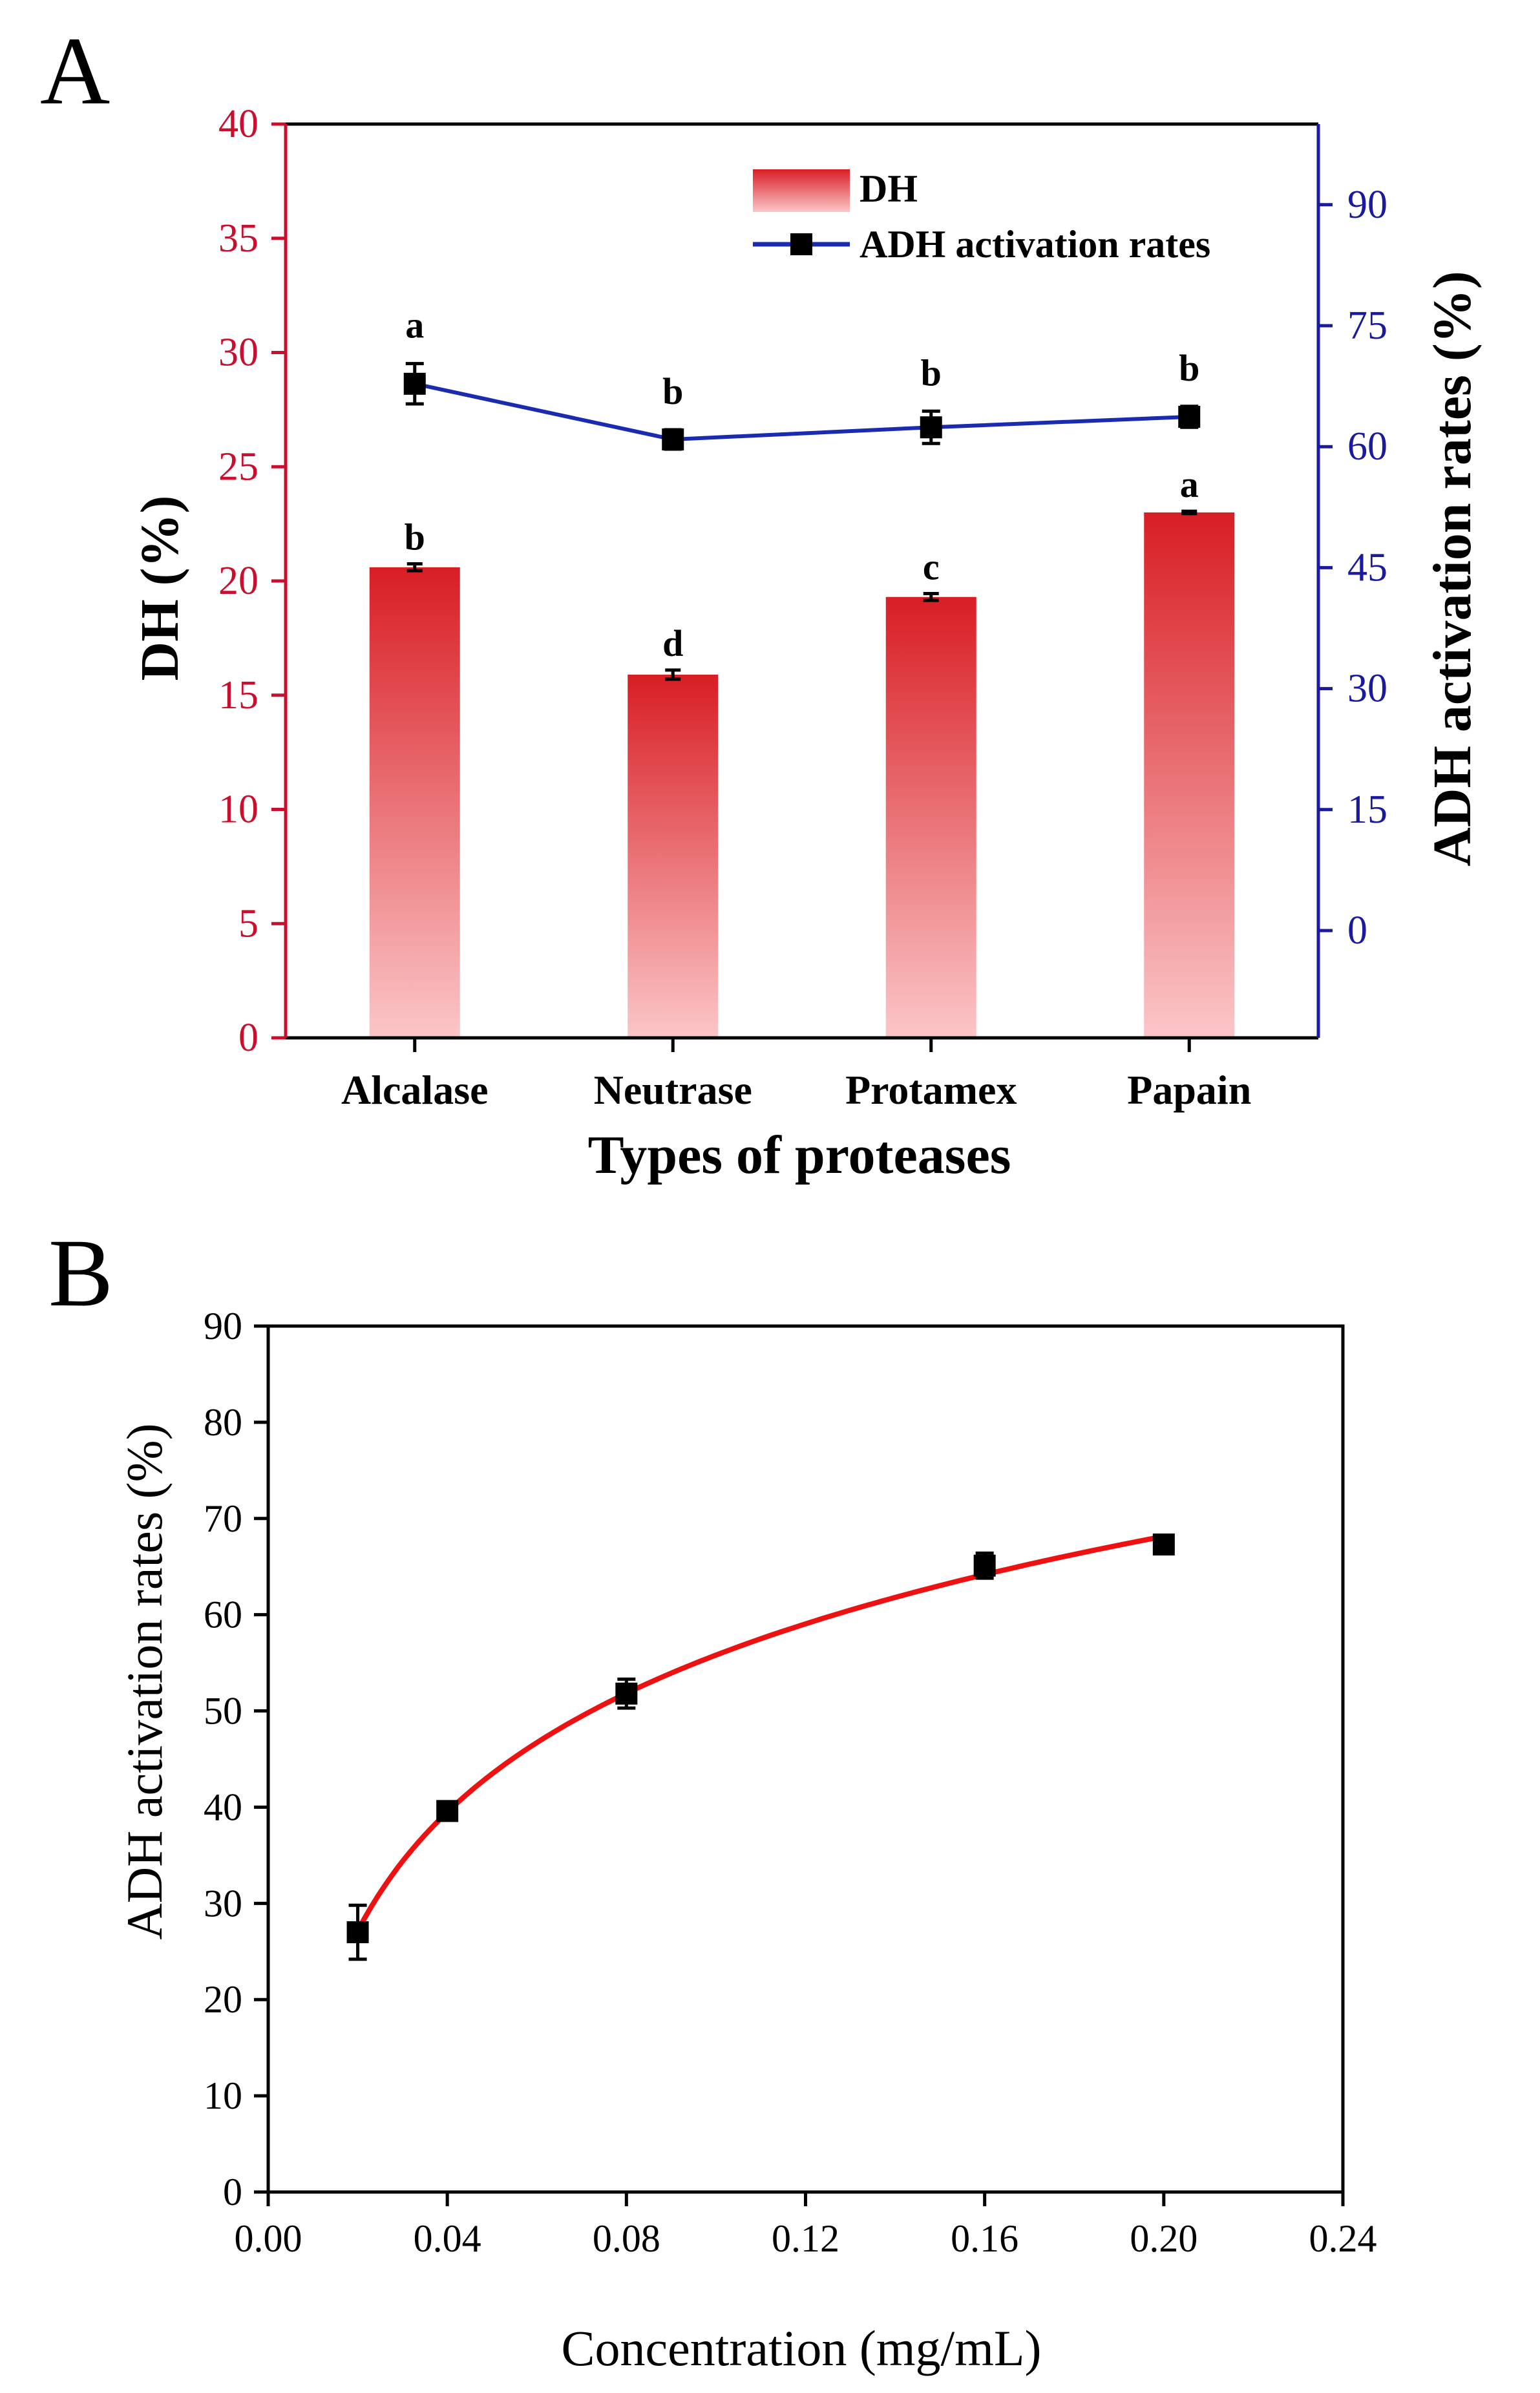 The width and height of the screenshot is (1540, 2393). What do you see at coordinates (931, 427) in the screenshot?
I see `adh-marker-protamex` at bounding box center [931, 427].